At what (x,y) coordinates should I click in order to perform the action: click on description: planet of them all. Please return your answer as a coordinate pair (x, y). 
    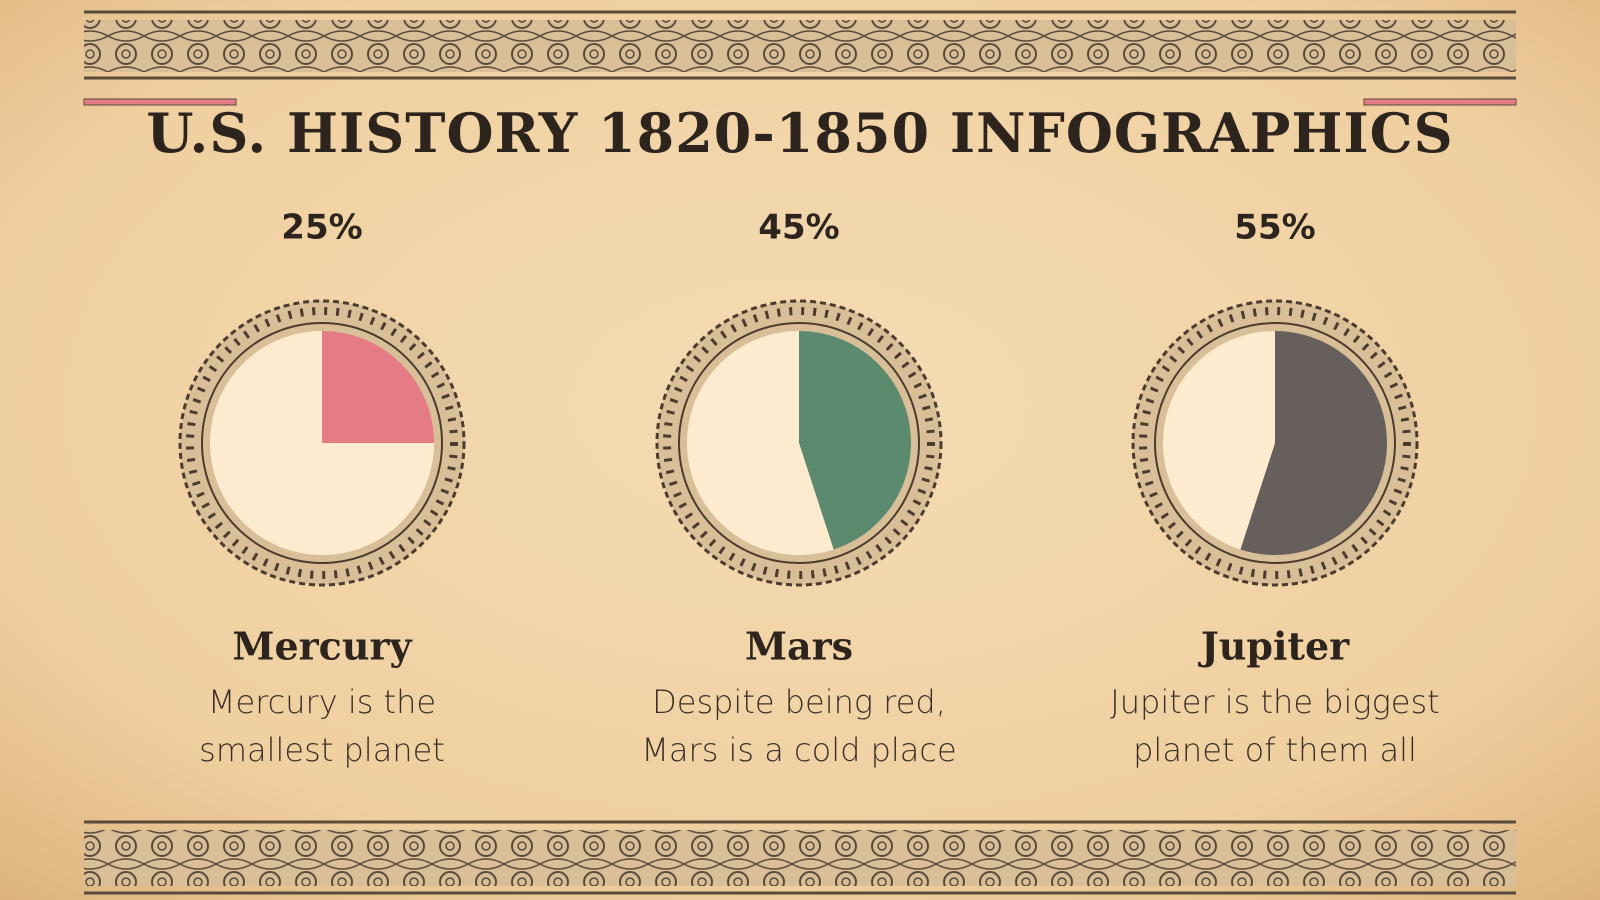
    Looking at the image, I should click on (1275, 750).